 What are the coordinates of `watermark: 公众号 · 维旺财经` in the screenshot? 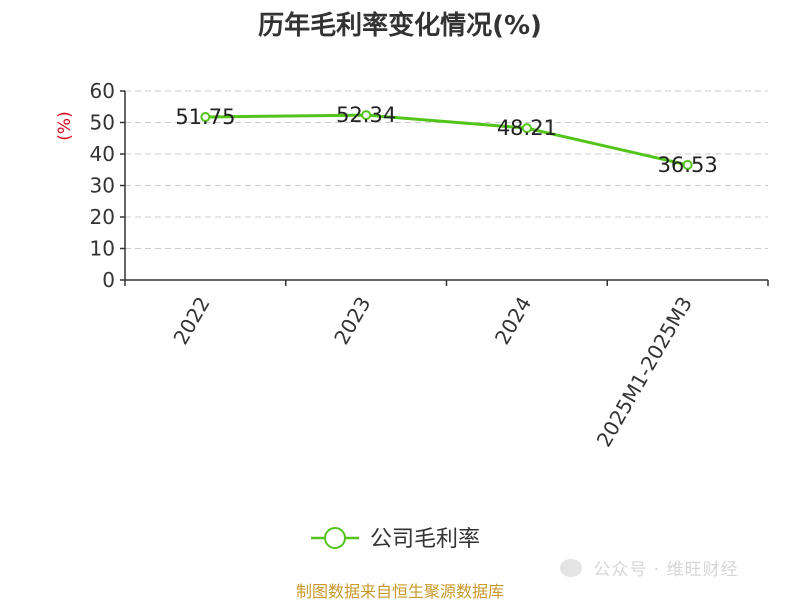 It's located at (670, 568).